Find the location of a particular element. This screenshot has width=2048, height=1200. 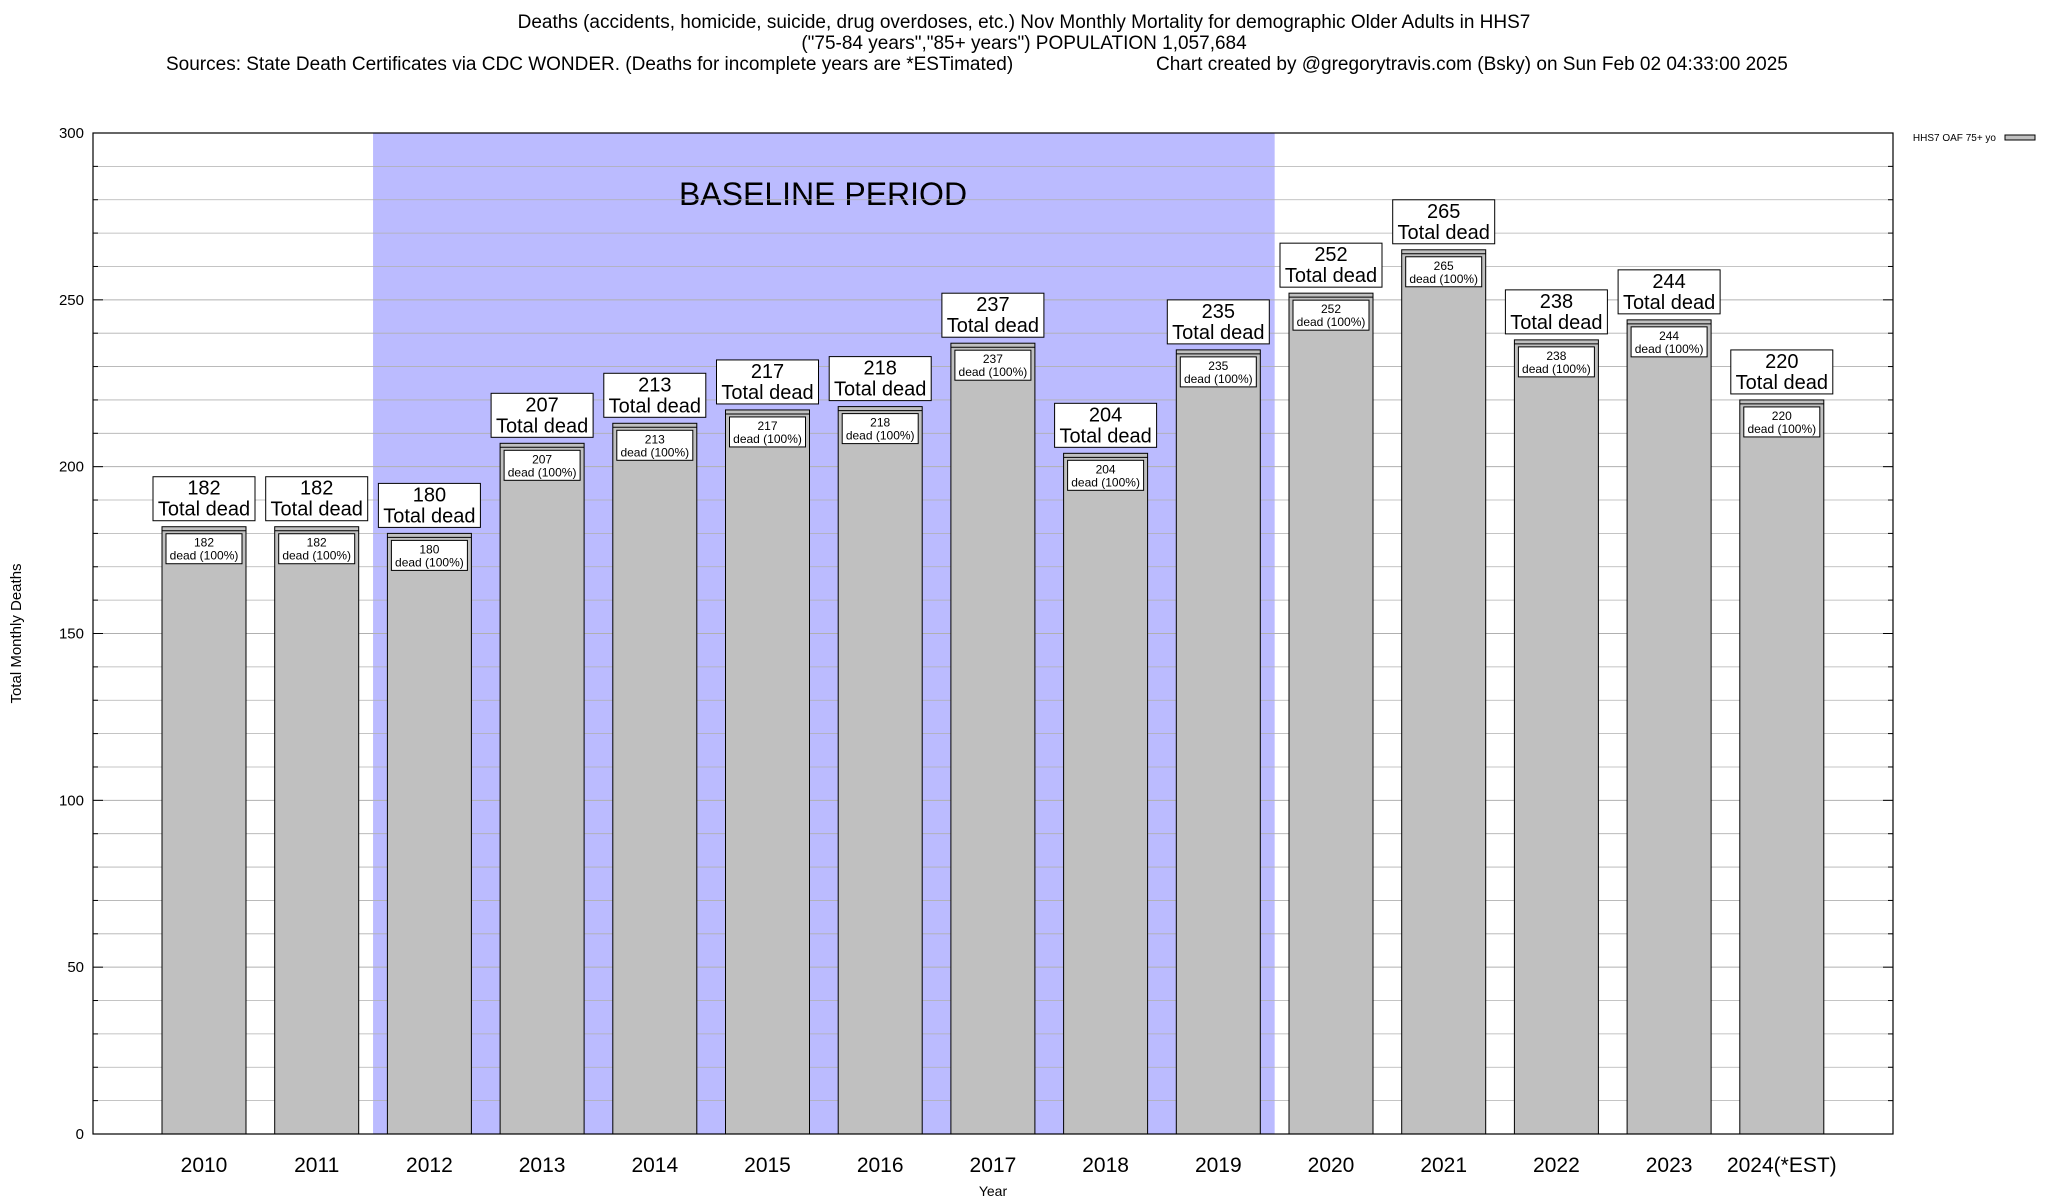

legend-label: HHS7 OAF 75+ yo is located at coordinates (1955, 138).